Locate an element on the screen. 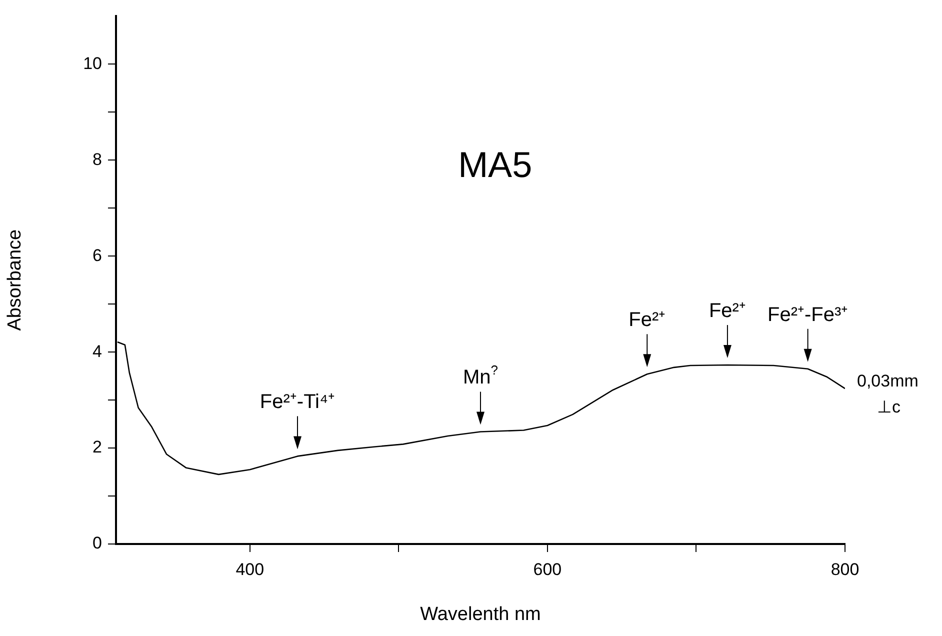  y-tick-label: 4 is located at coordinates (97, 351).